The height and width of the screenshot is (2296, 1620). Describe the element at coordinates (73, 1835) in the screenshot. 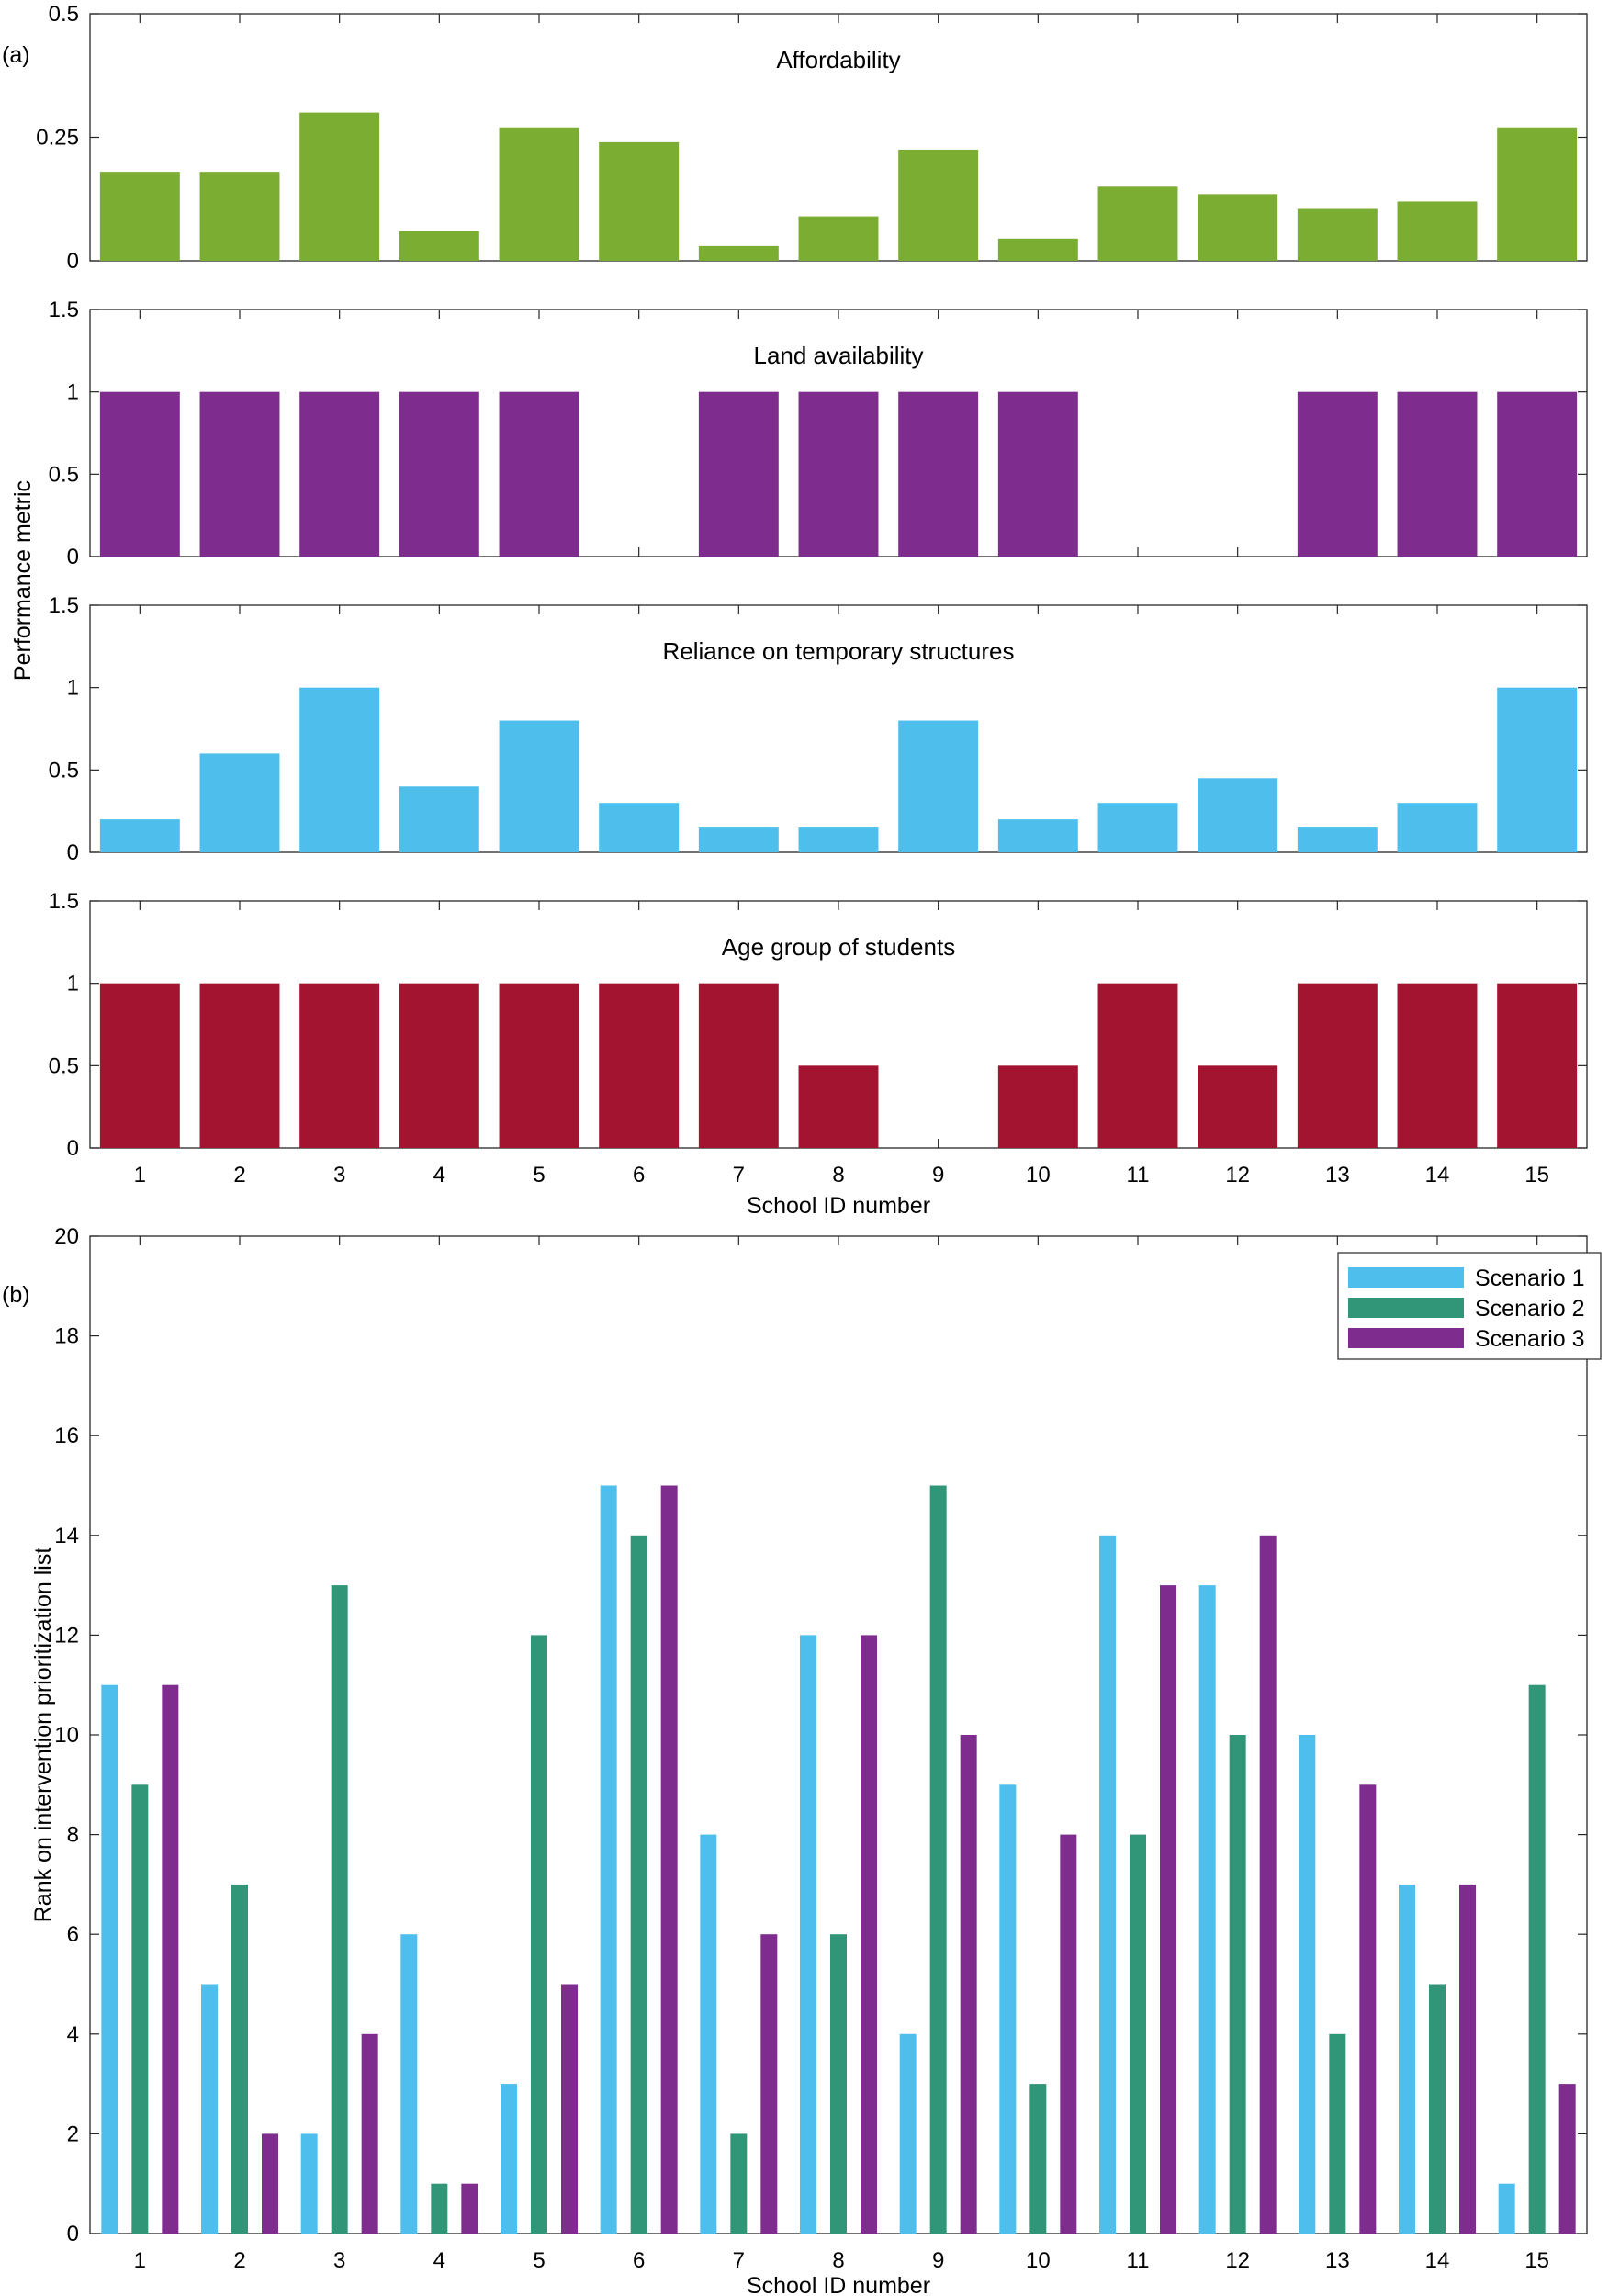

I see `y-tick-label: 8` at that location.